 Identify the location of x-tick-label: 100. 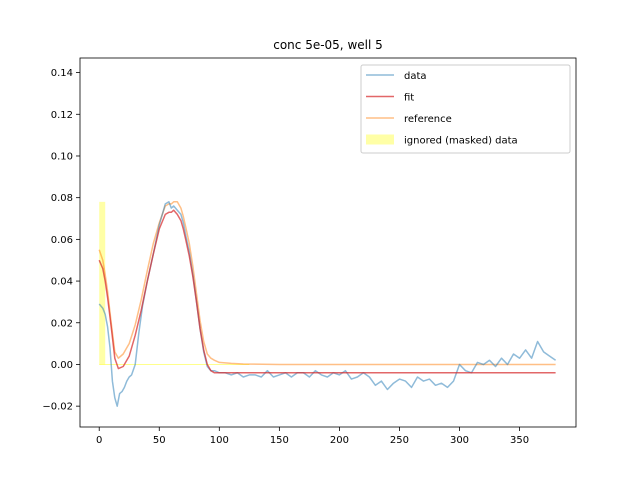
(219, 440).